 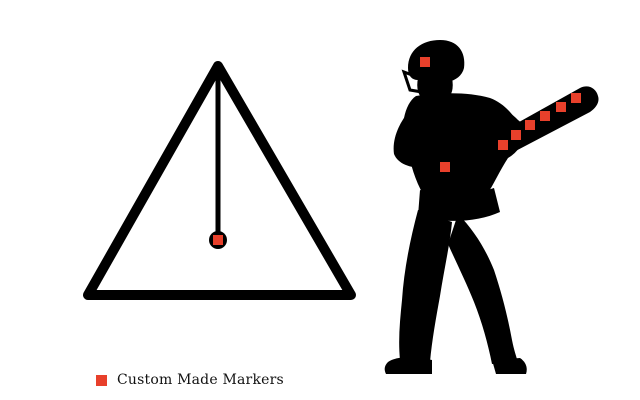 What do you see at coordinates (436, 61) in the screenshot?
I see `helmet` at bounding box center [436, 61].